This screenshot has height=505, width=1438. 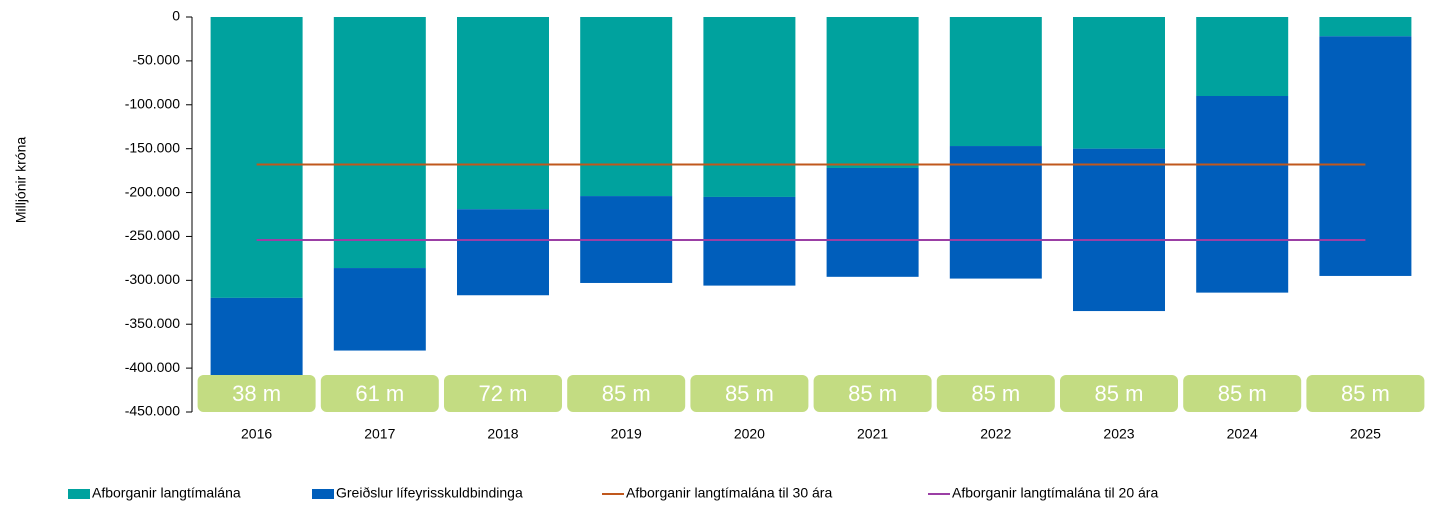 I want to click on x-tick-label: 2023, so click(x=1118, y=434).